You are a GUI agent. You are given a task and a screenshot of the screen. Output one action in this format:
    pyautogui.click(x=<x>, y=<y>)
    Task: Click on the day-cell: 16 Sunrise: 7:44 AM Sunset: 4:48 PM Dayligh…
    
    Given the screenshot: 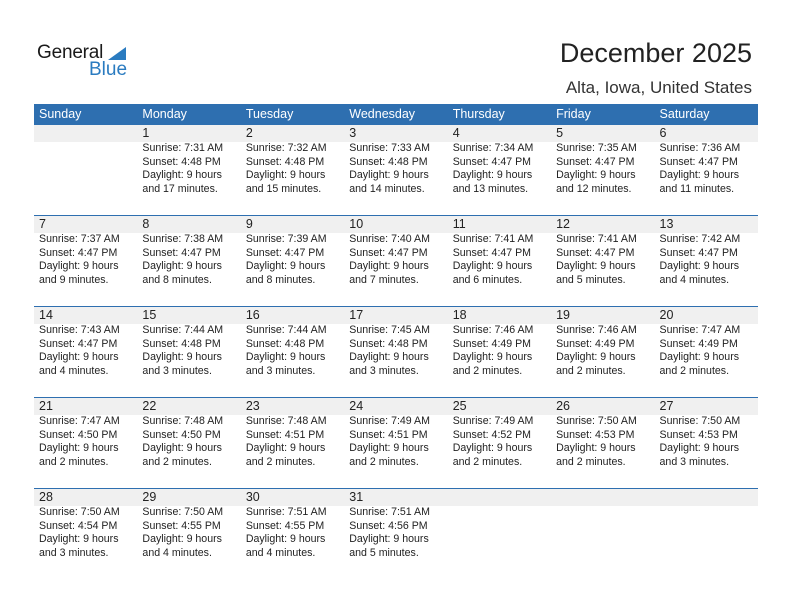 What is the action you would take?
    pyautogui.click(x=292, y=352)
    